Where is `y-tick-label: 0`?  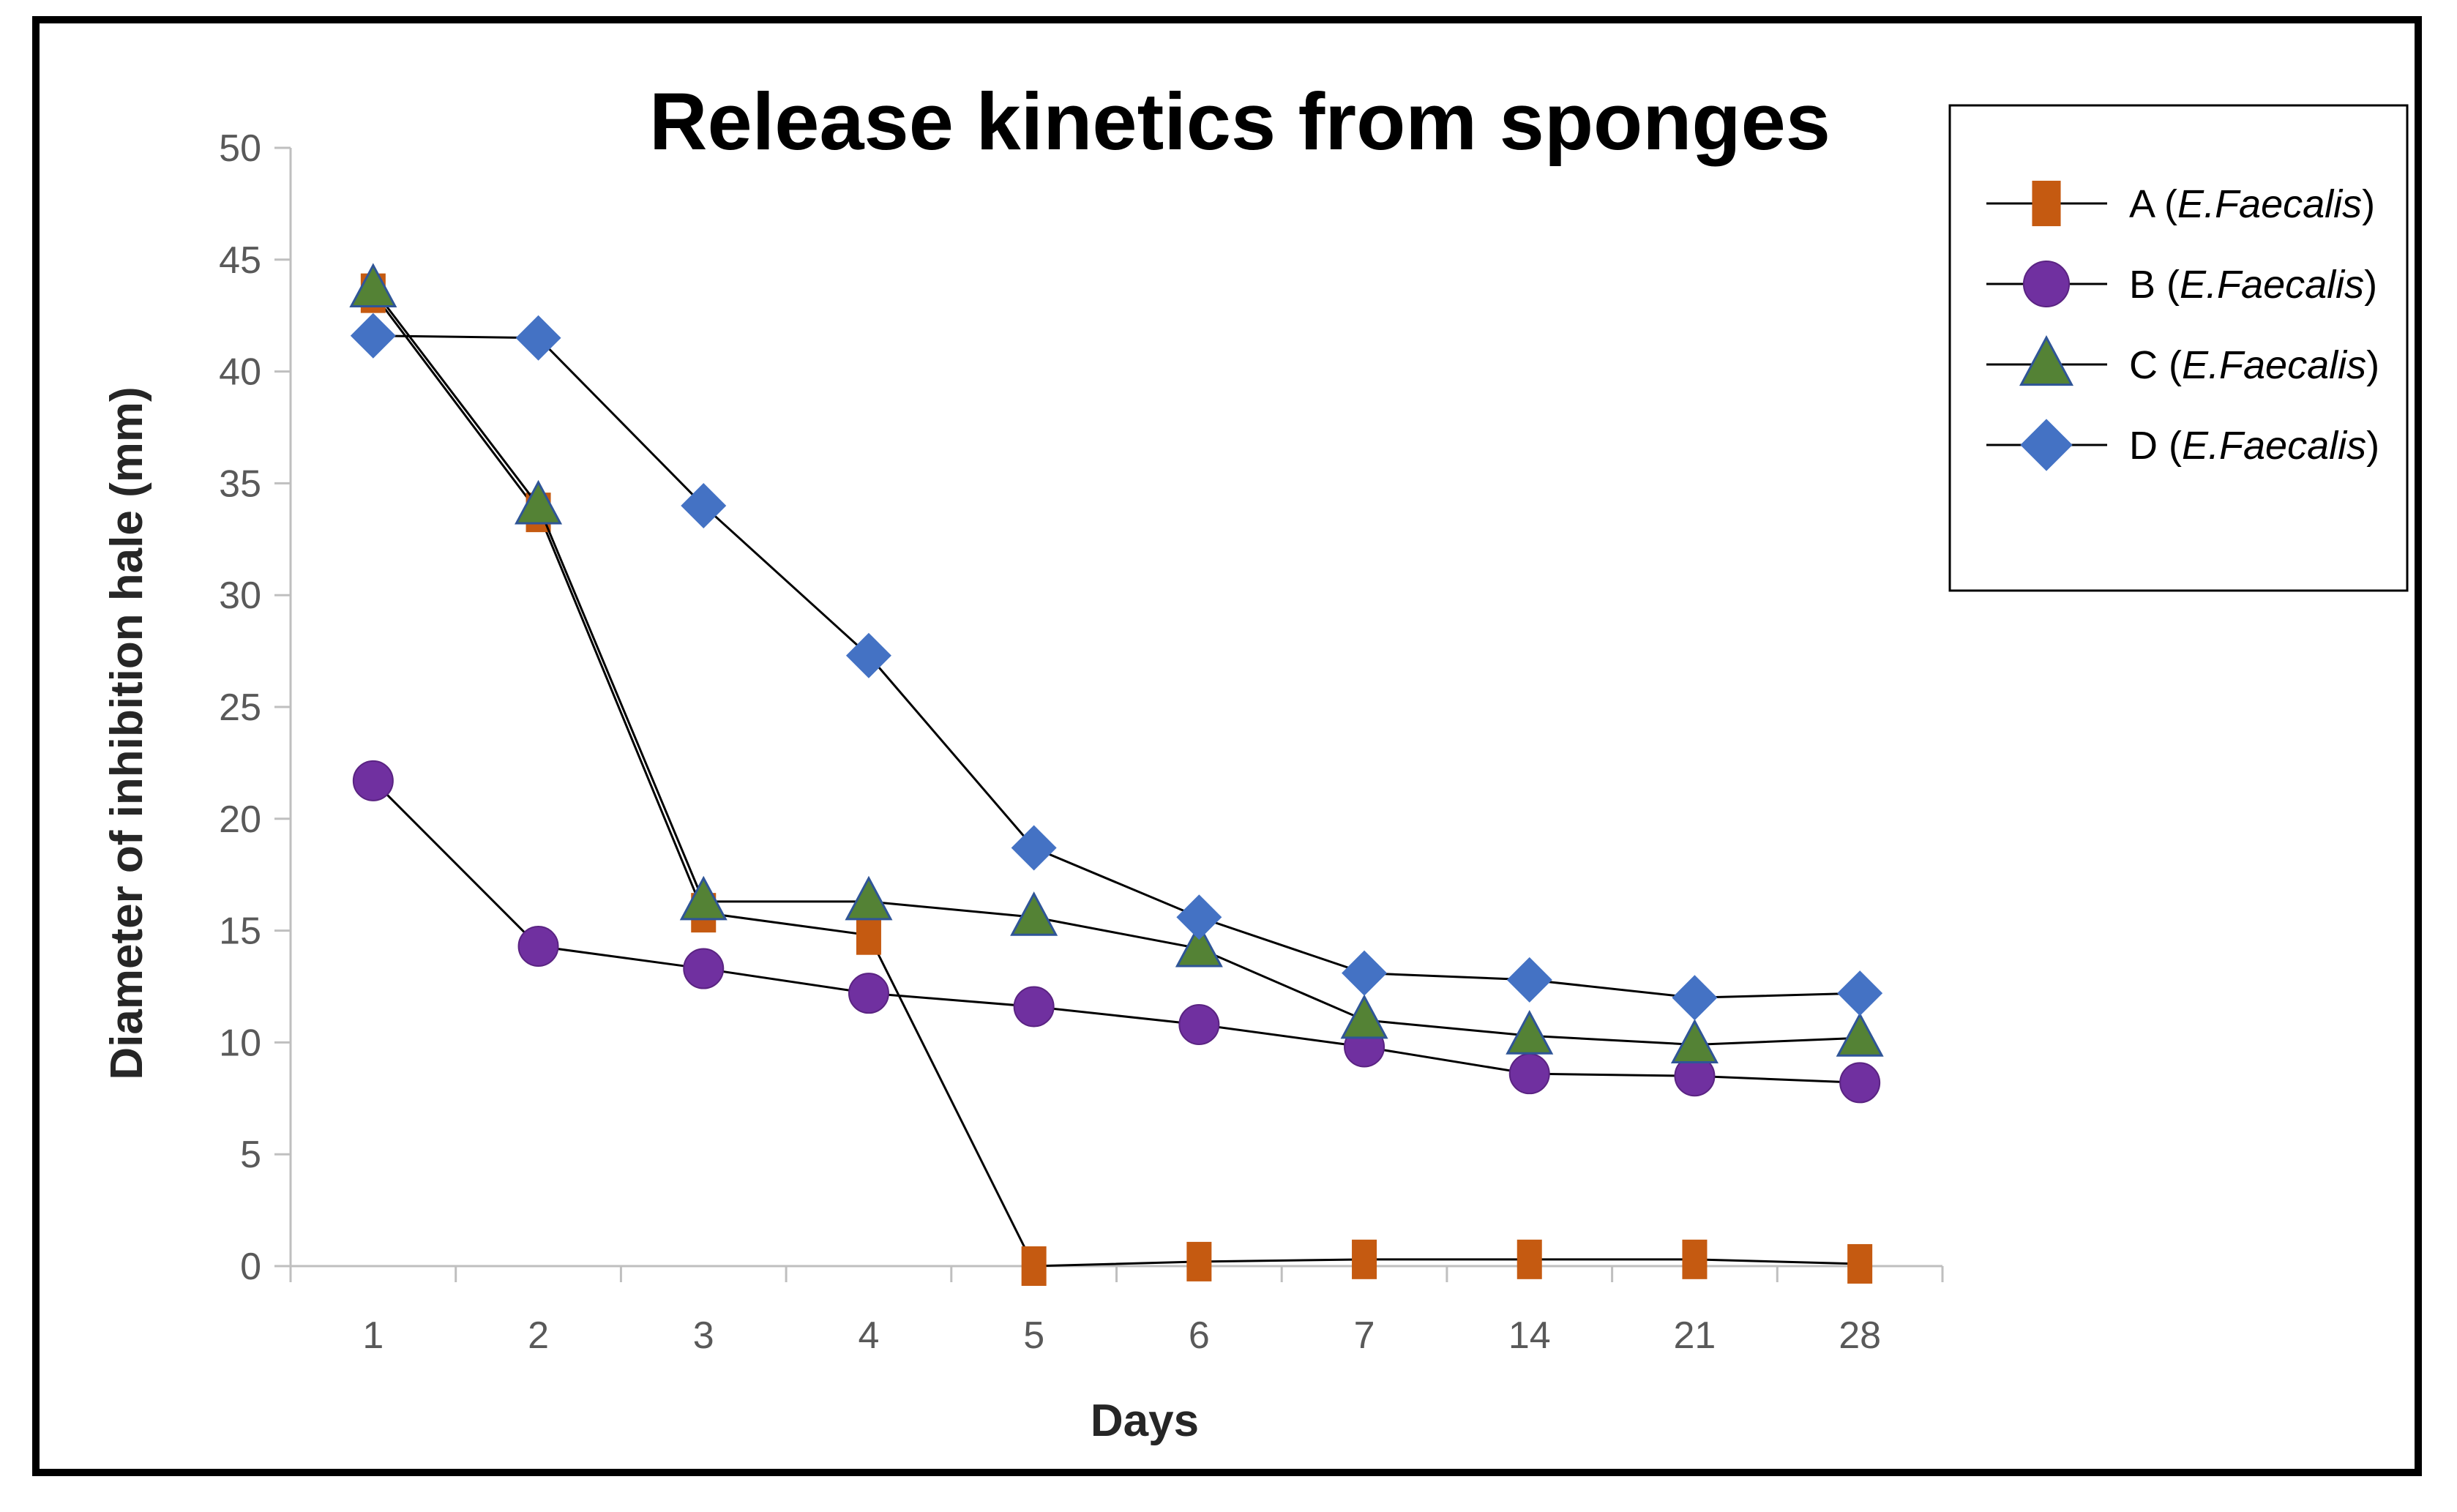
y-tick-label: 0 is located at coordinates (250, 1267).